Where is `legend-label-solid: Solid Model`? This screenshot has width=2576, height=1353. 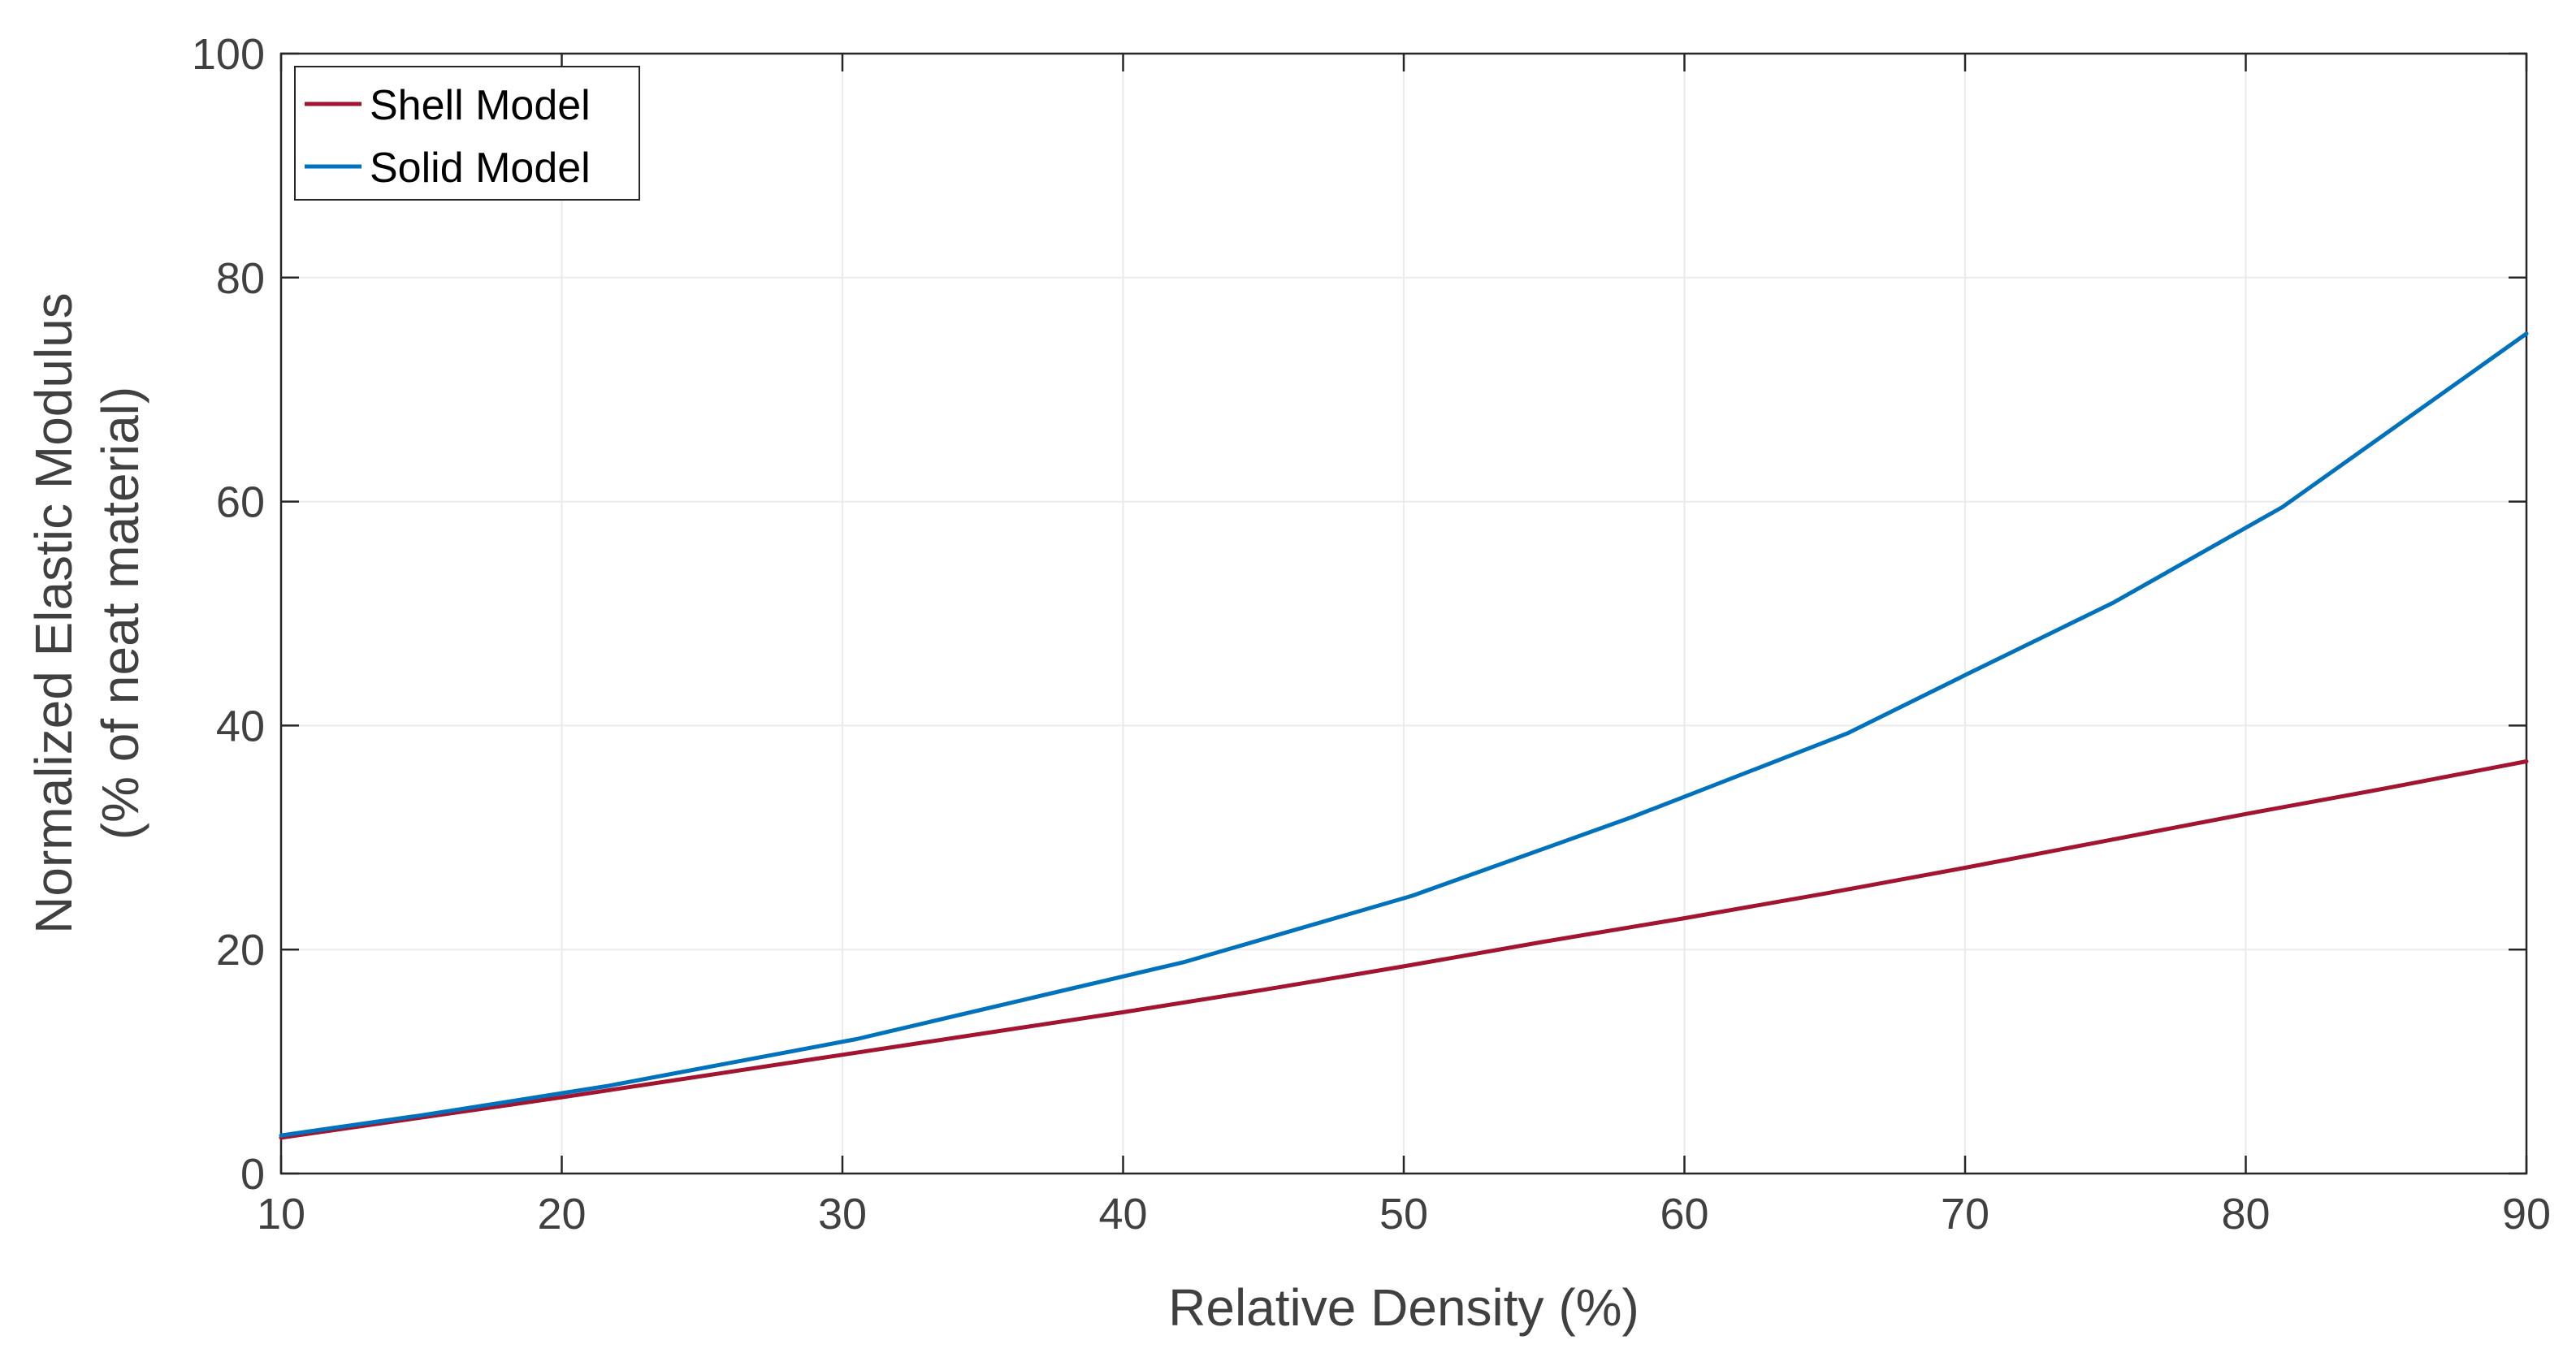 legend-label-solid: Solid Model is located at coordinates (481, 169).